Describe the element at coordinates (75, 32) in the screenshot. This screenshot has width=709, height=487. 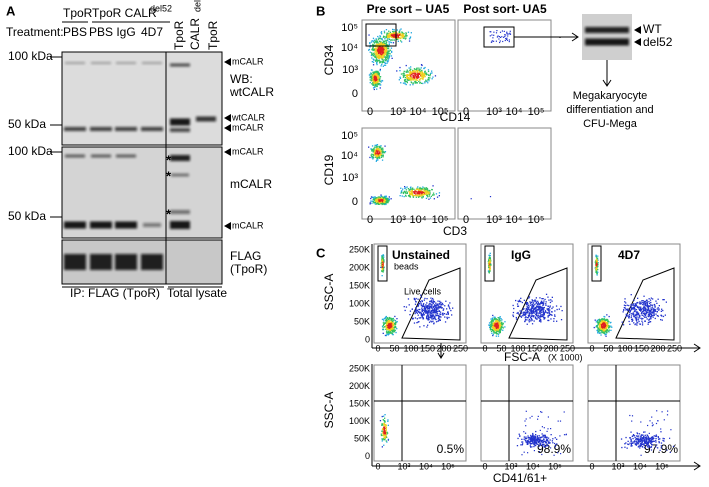
I see `label: PBS` at that location.